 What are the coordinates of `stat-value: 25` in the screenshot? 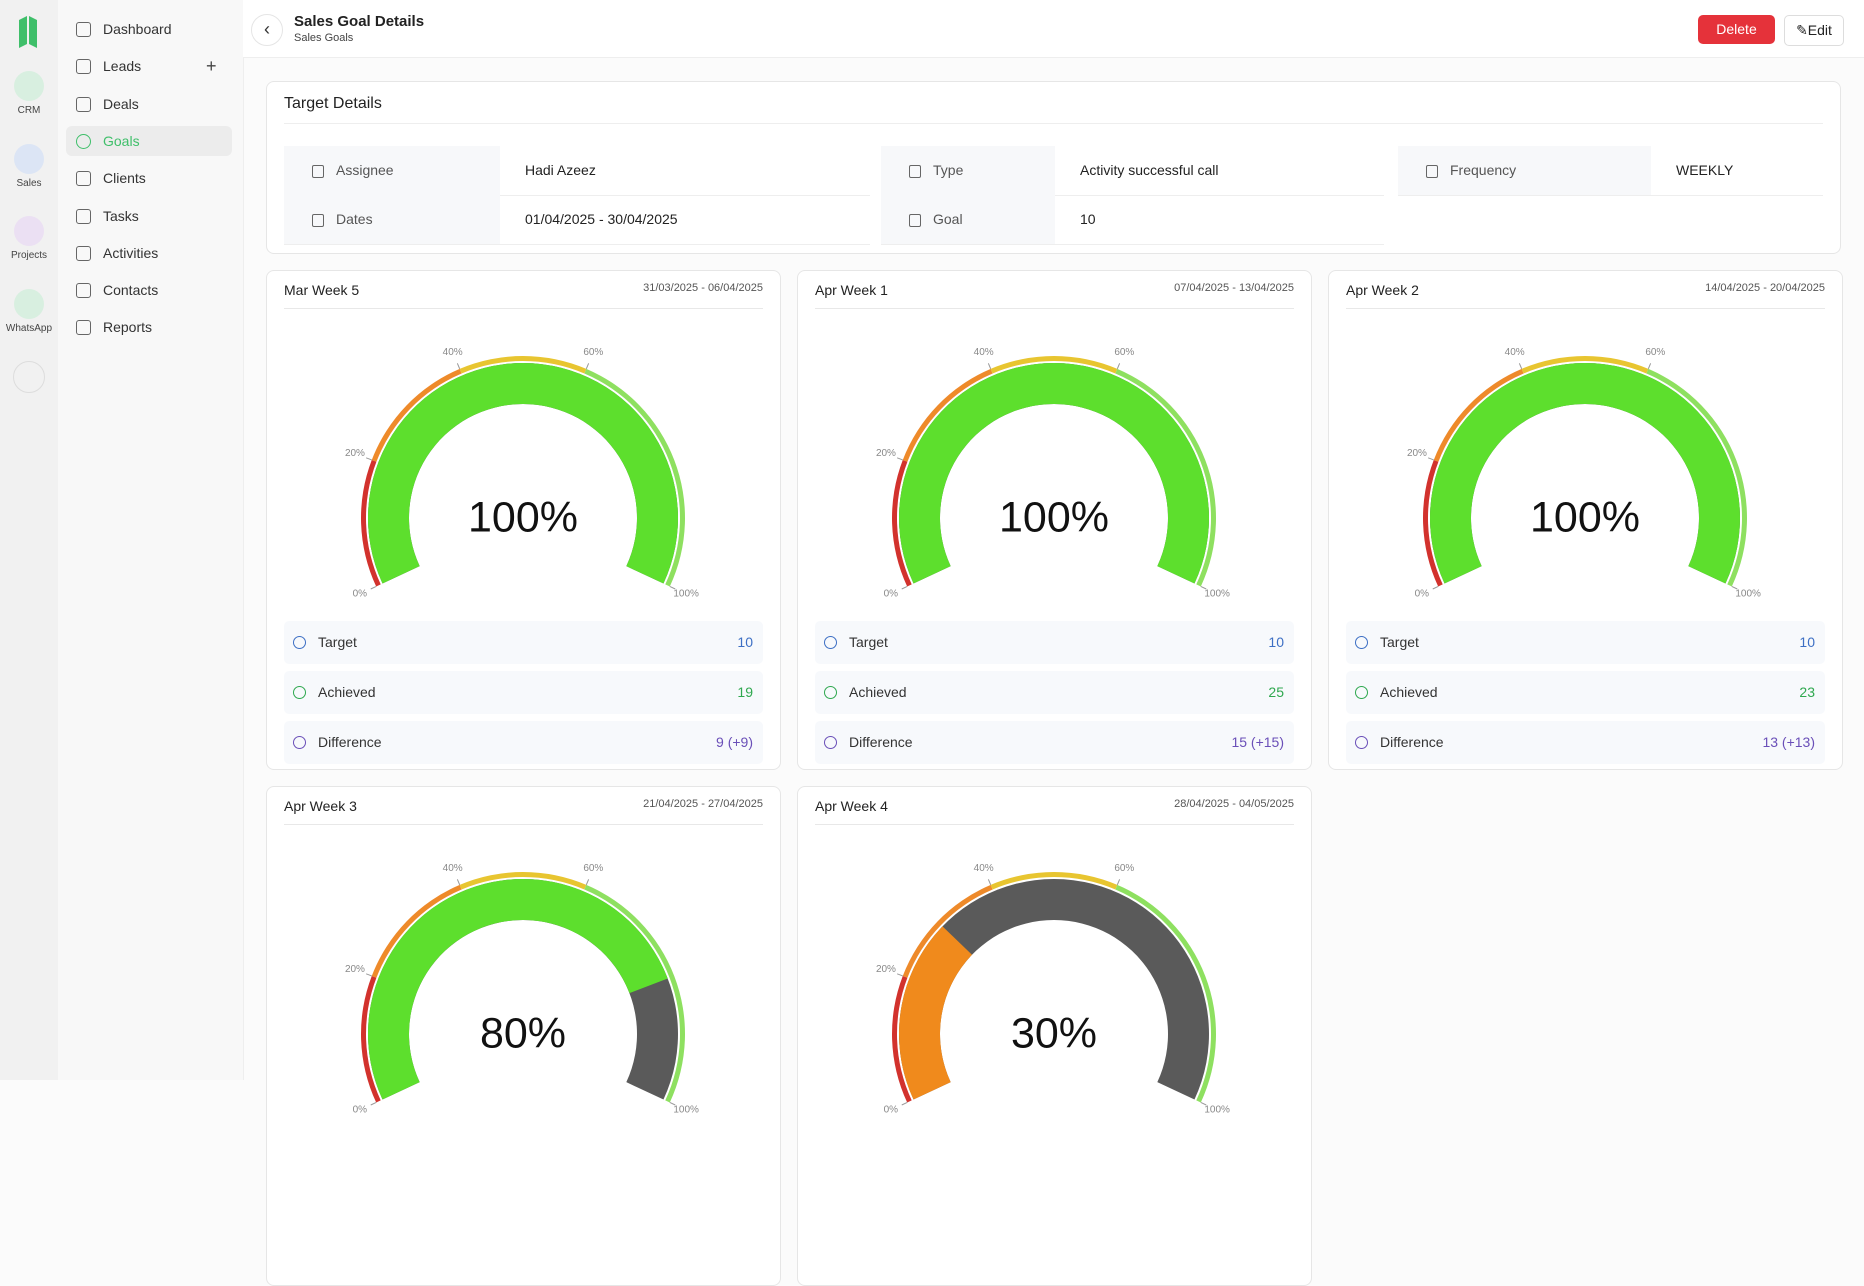 It's located at (1276, 692).